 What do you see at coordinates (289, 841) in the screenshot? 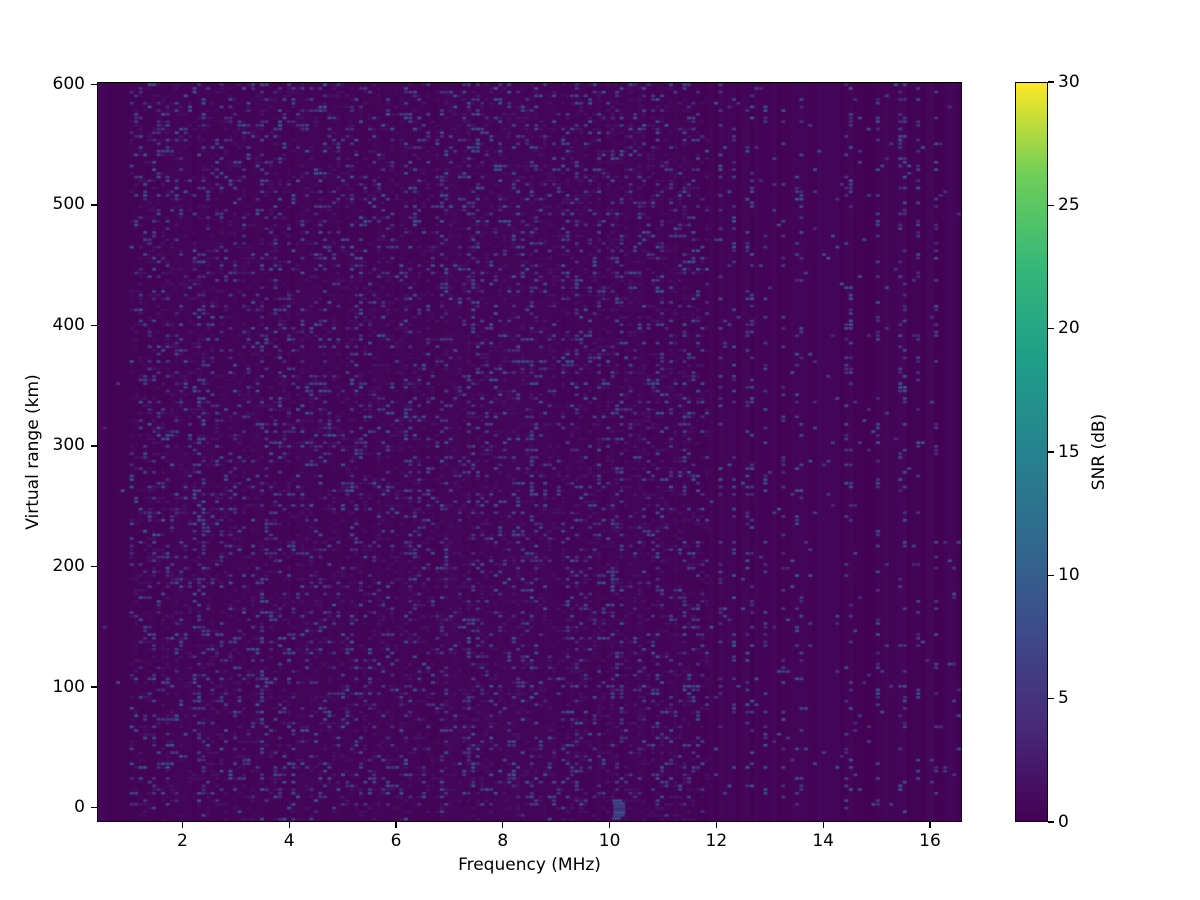
I see `x-tick-label: 4` at bounding box center [289, 841].